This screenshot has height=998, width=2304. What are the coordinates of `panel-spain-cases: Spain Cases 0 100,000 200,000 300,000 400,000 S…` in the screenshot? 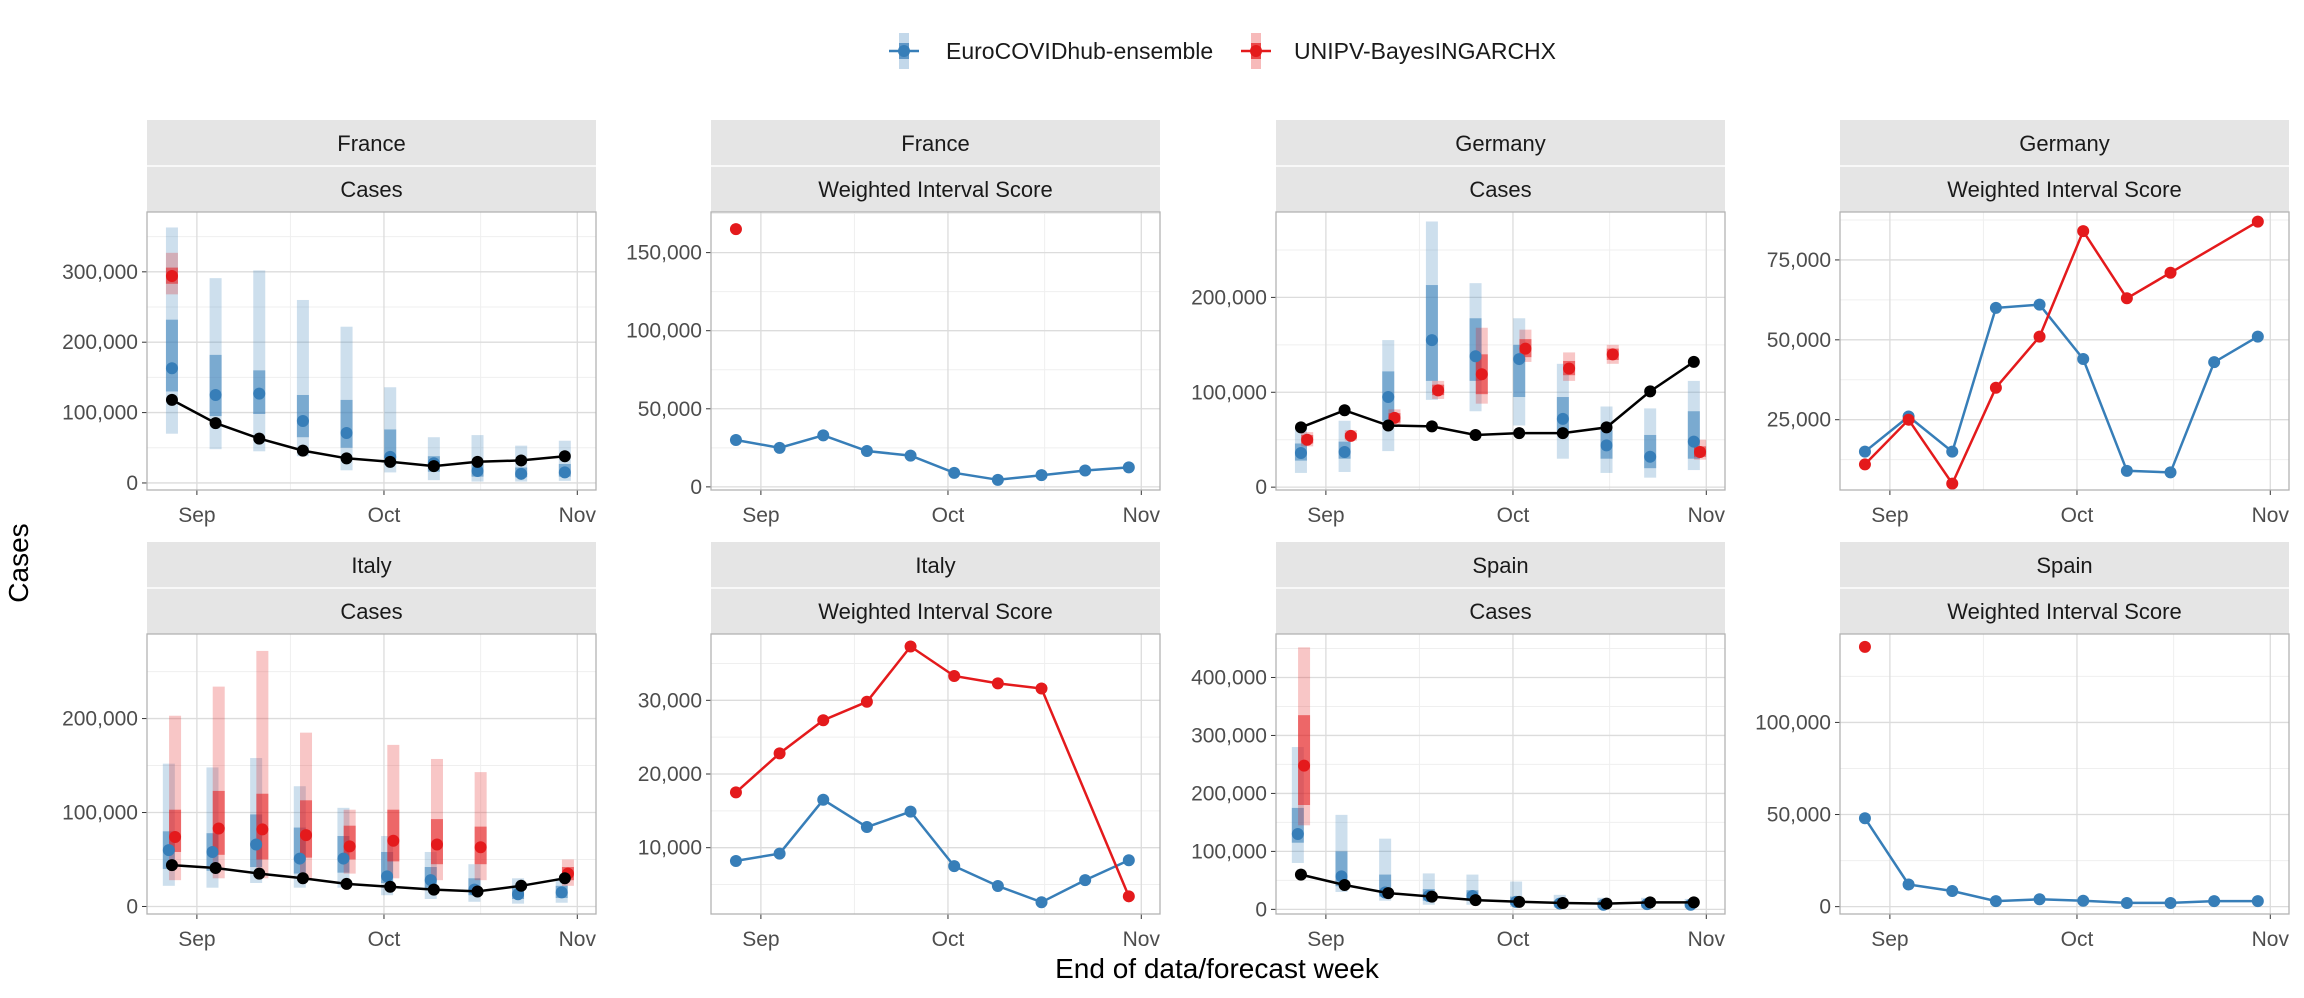 It's located at (1458, 746).